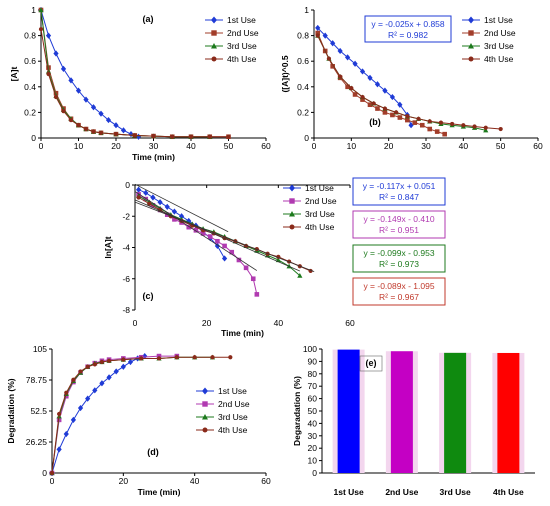 The height and width of the screenshot is (506, 550). What do you see at coordinates (352, 146) in the screenshot?
I see `x-tick-label: 10` at bounding box center [352, 146].